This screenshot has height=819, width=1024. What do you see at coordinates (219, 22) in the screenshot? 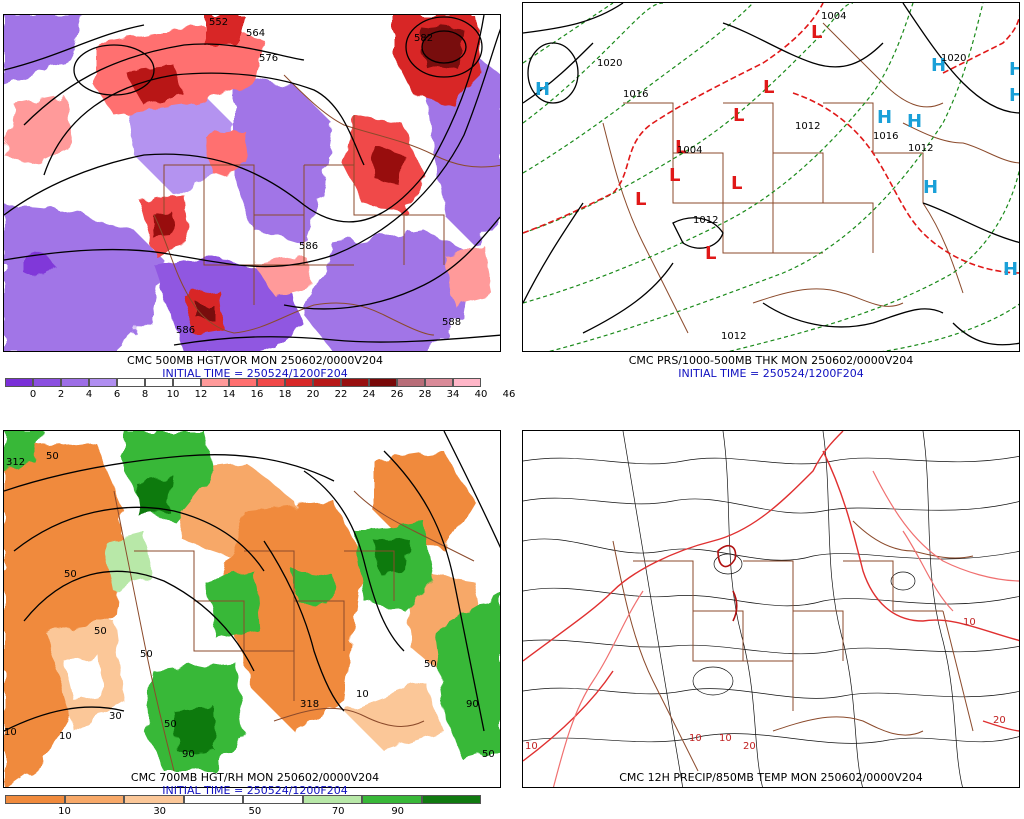
I see `contour-label: 552` at bounding box center [219, 22].